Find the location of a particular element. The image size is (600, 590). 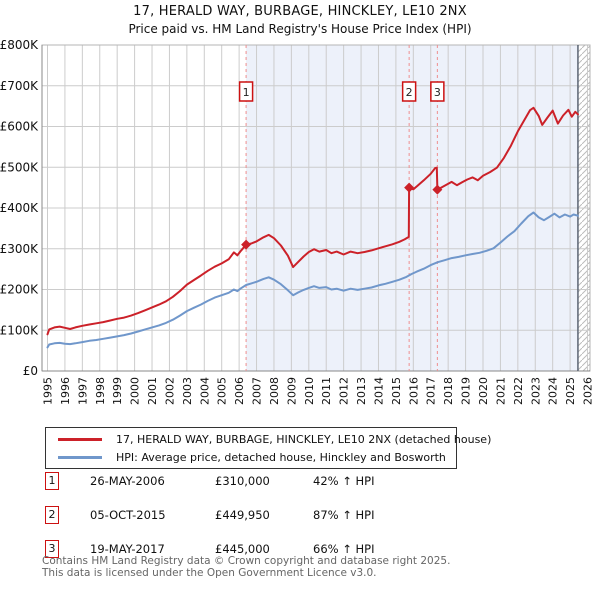

svg-text: 2024 is located at coordinates (553, 391).